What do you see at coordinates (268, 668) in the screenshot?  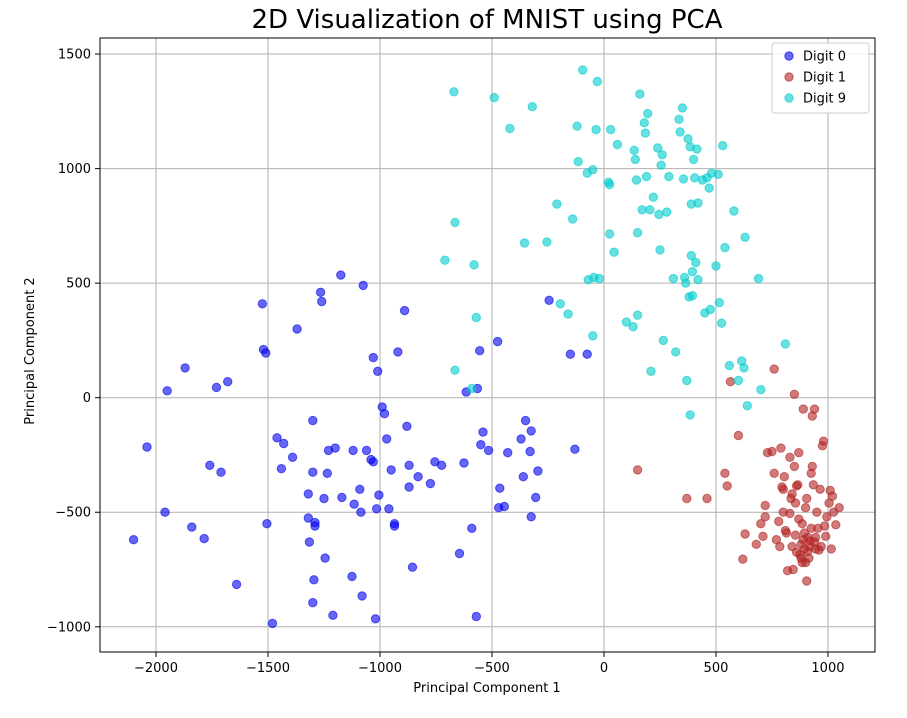 I see `x-tick-label: −1500` at bounding box center [268, 668].